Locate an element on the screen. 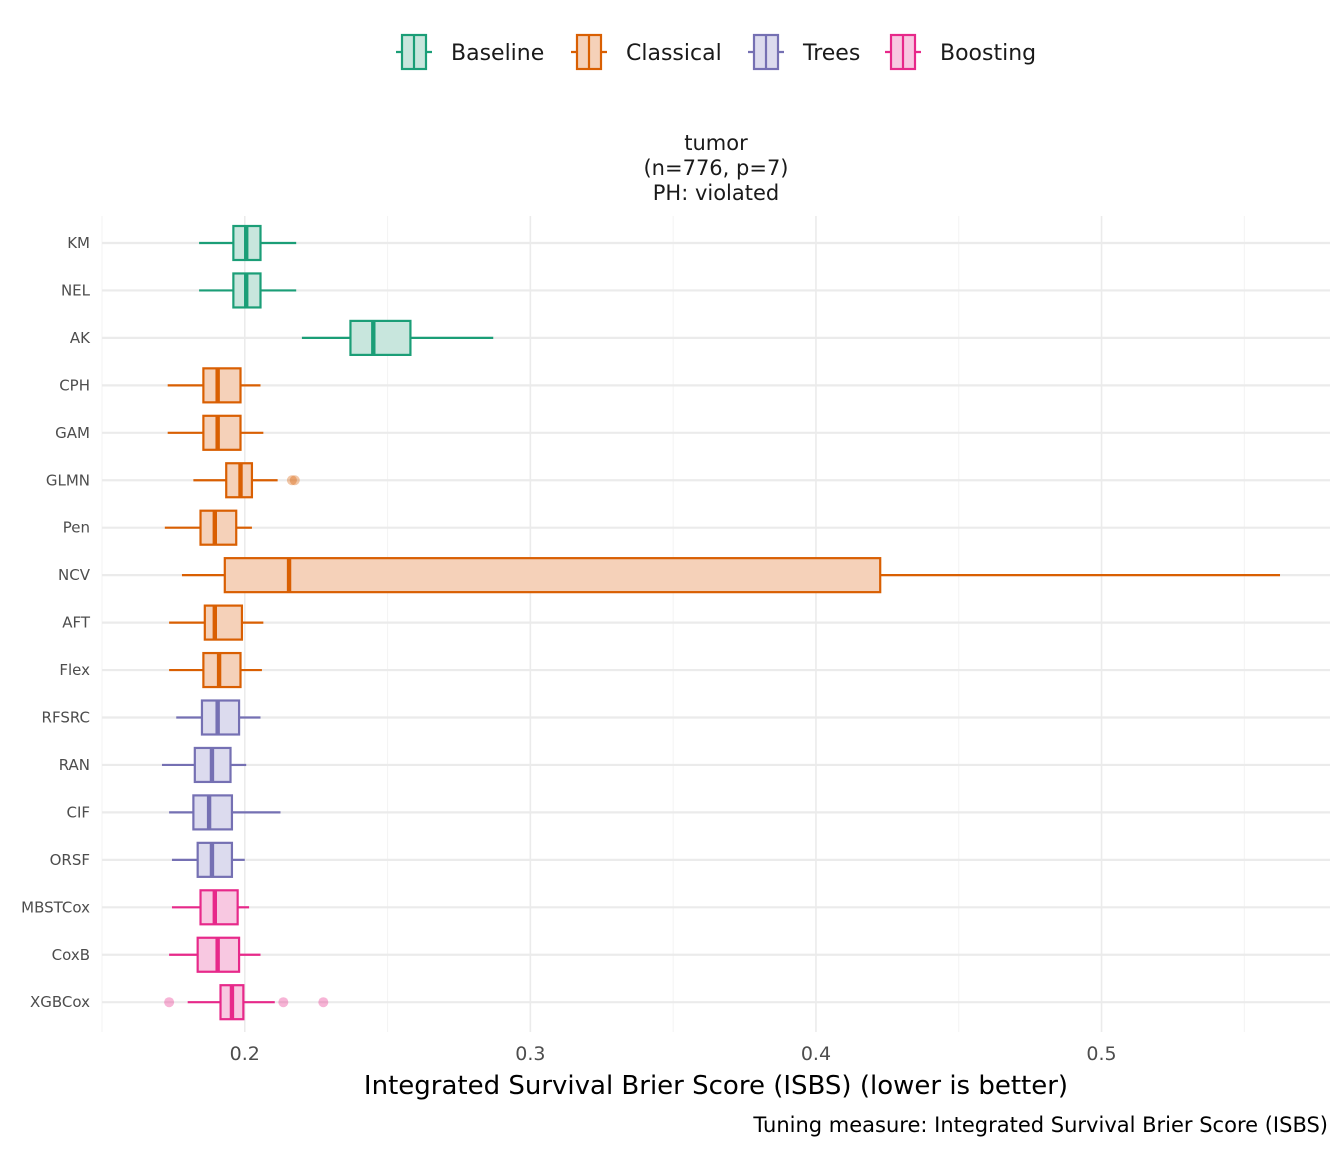 The width and height of the screenshot is (1344, 1152). legend-item-classical: Classical is located at coordinates (646, 52).